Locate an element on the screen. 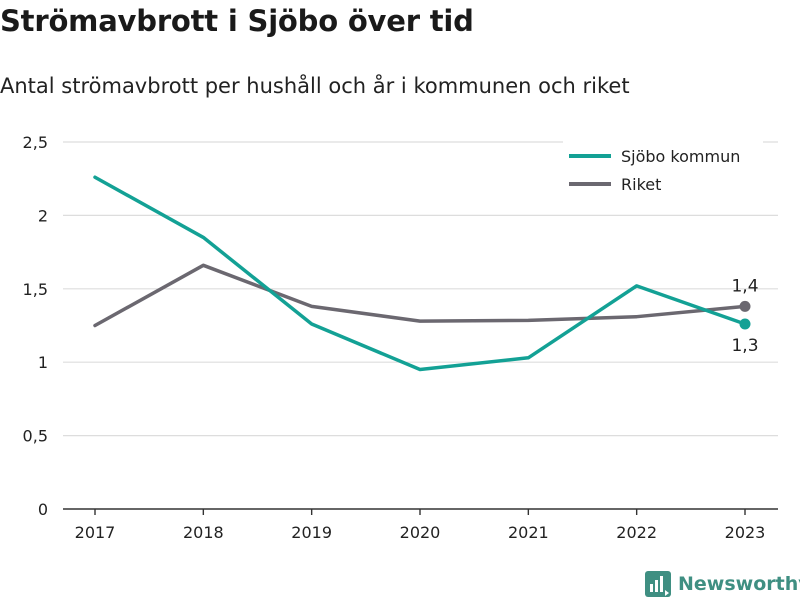  end-label-riket: 1,4 is located at coordinates (744, 286).